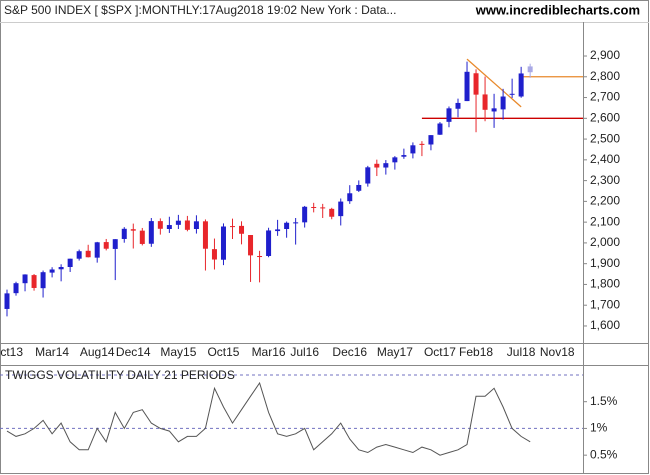 This screenshot has height=475, width=650. I want to click on x-tick-label: May15, so click(178, 352).